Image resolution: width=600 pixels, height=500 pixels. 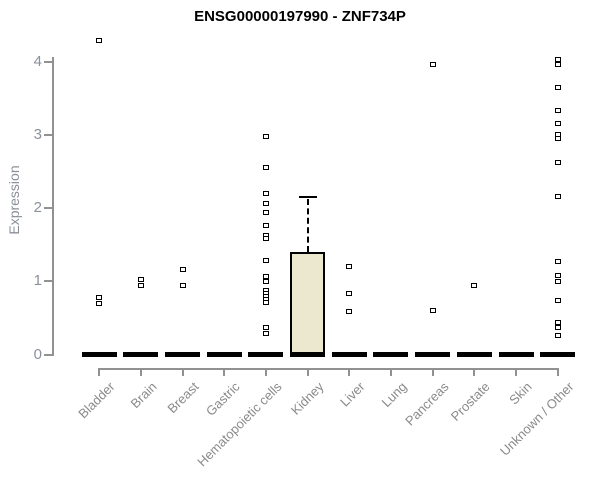 What do you see at coordinates (37, 135) in the screenshot?
I see `y-tick-label: 3` at bounding box center [37, 135].